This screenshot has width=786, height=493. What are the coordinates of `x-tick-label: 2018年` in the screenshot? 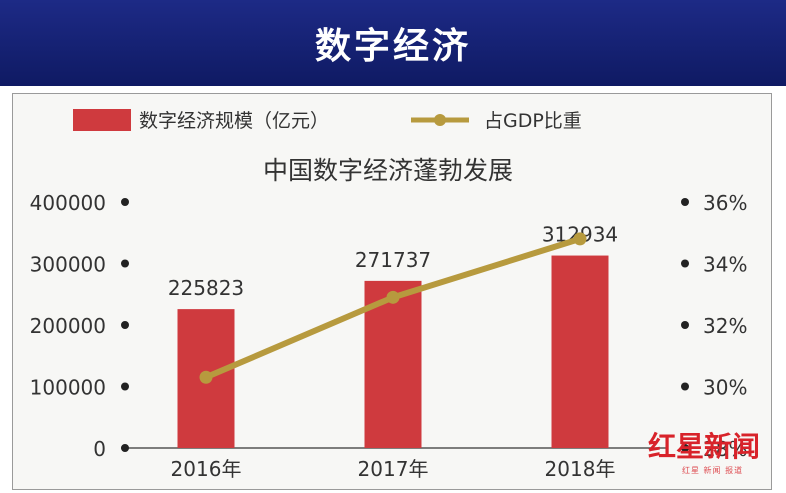 It's located at (580, 469).